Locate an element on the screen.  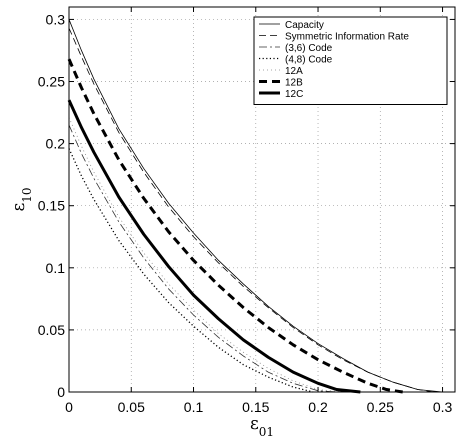
y-axis-label: ε10 is located at coordinates (21, 199).